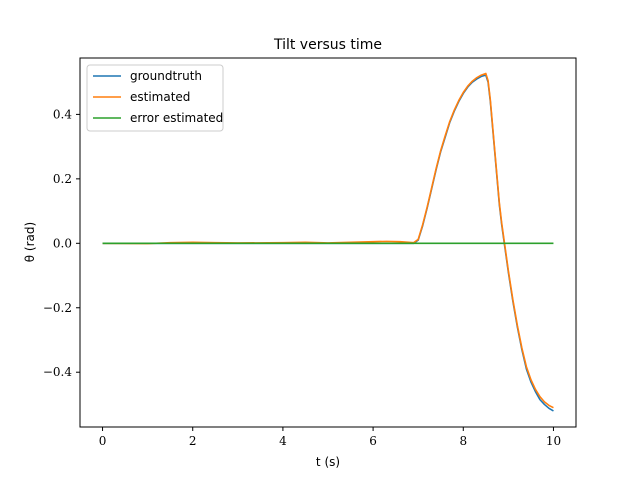  Describe the element at coordinates (463, 441) in the screenshot. I see `x-tick-label: 8` at that location.